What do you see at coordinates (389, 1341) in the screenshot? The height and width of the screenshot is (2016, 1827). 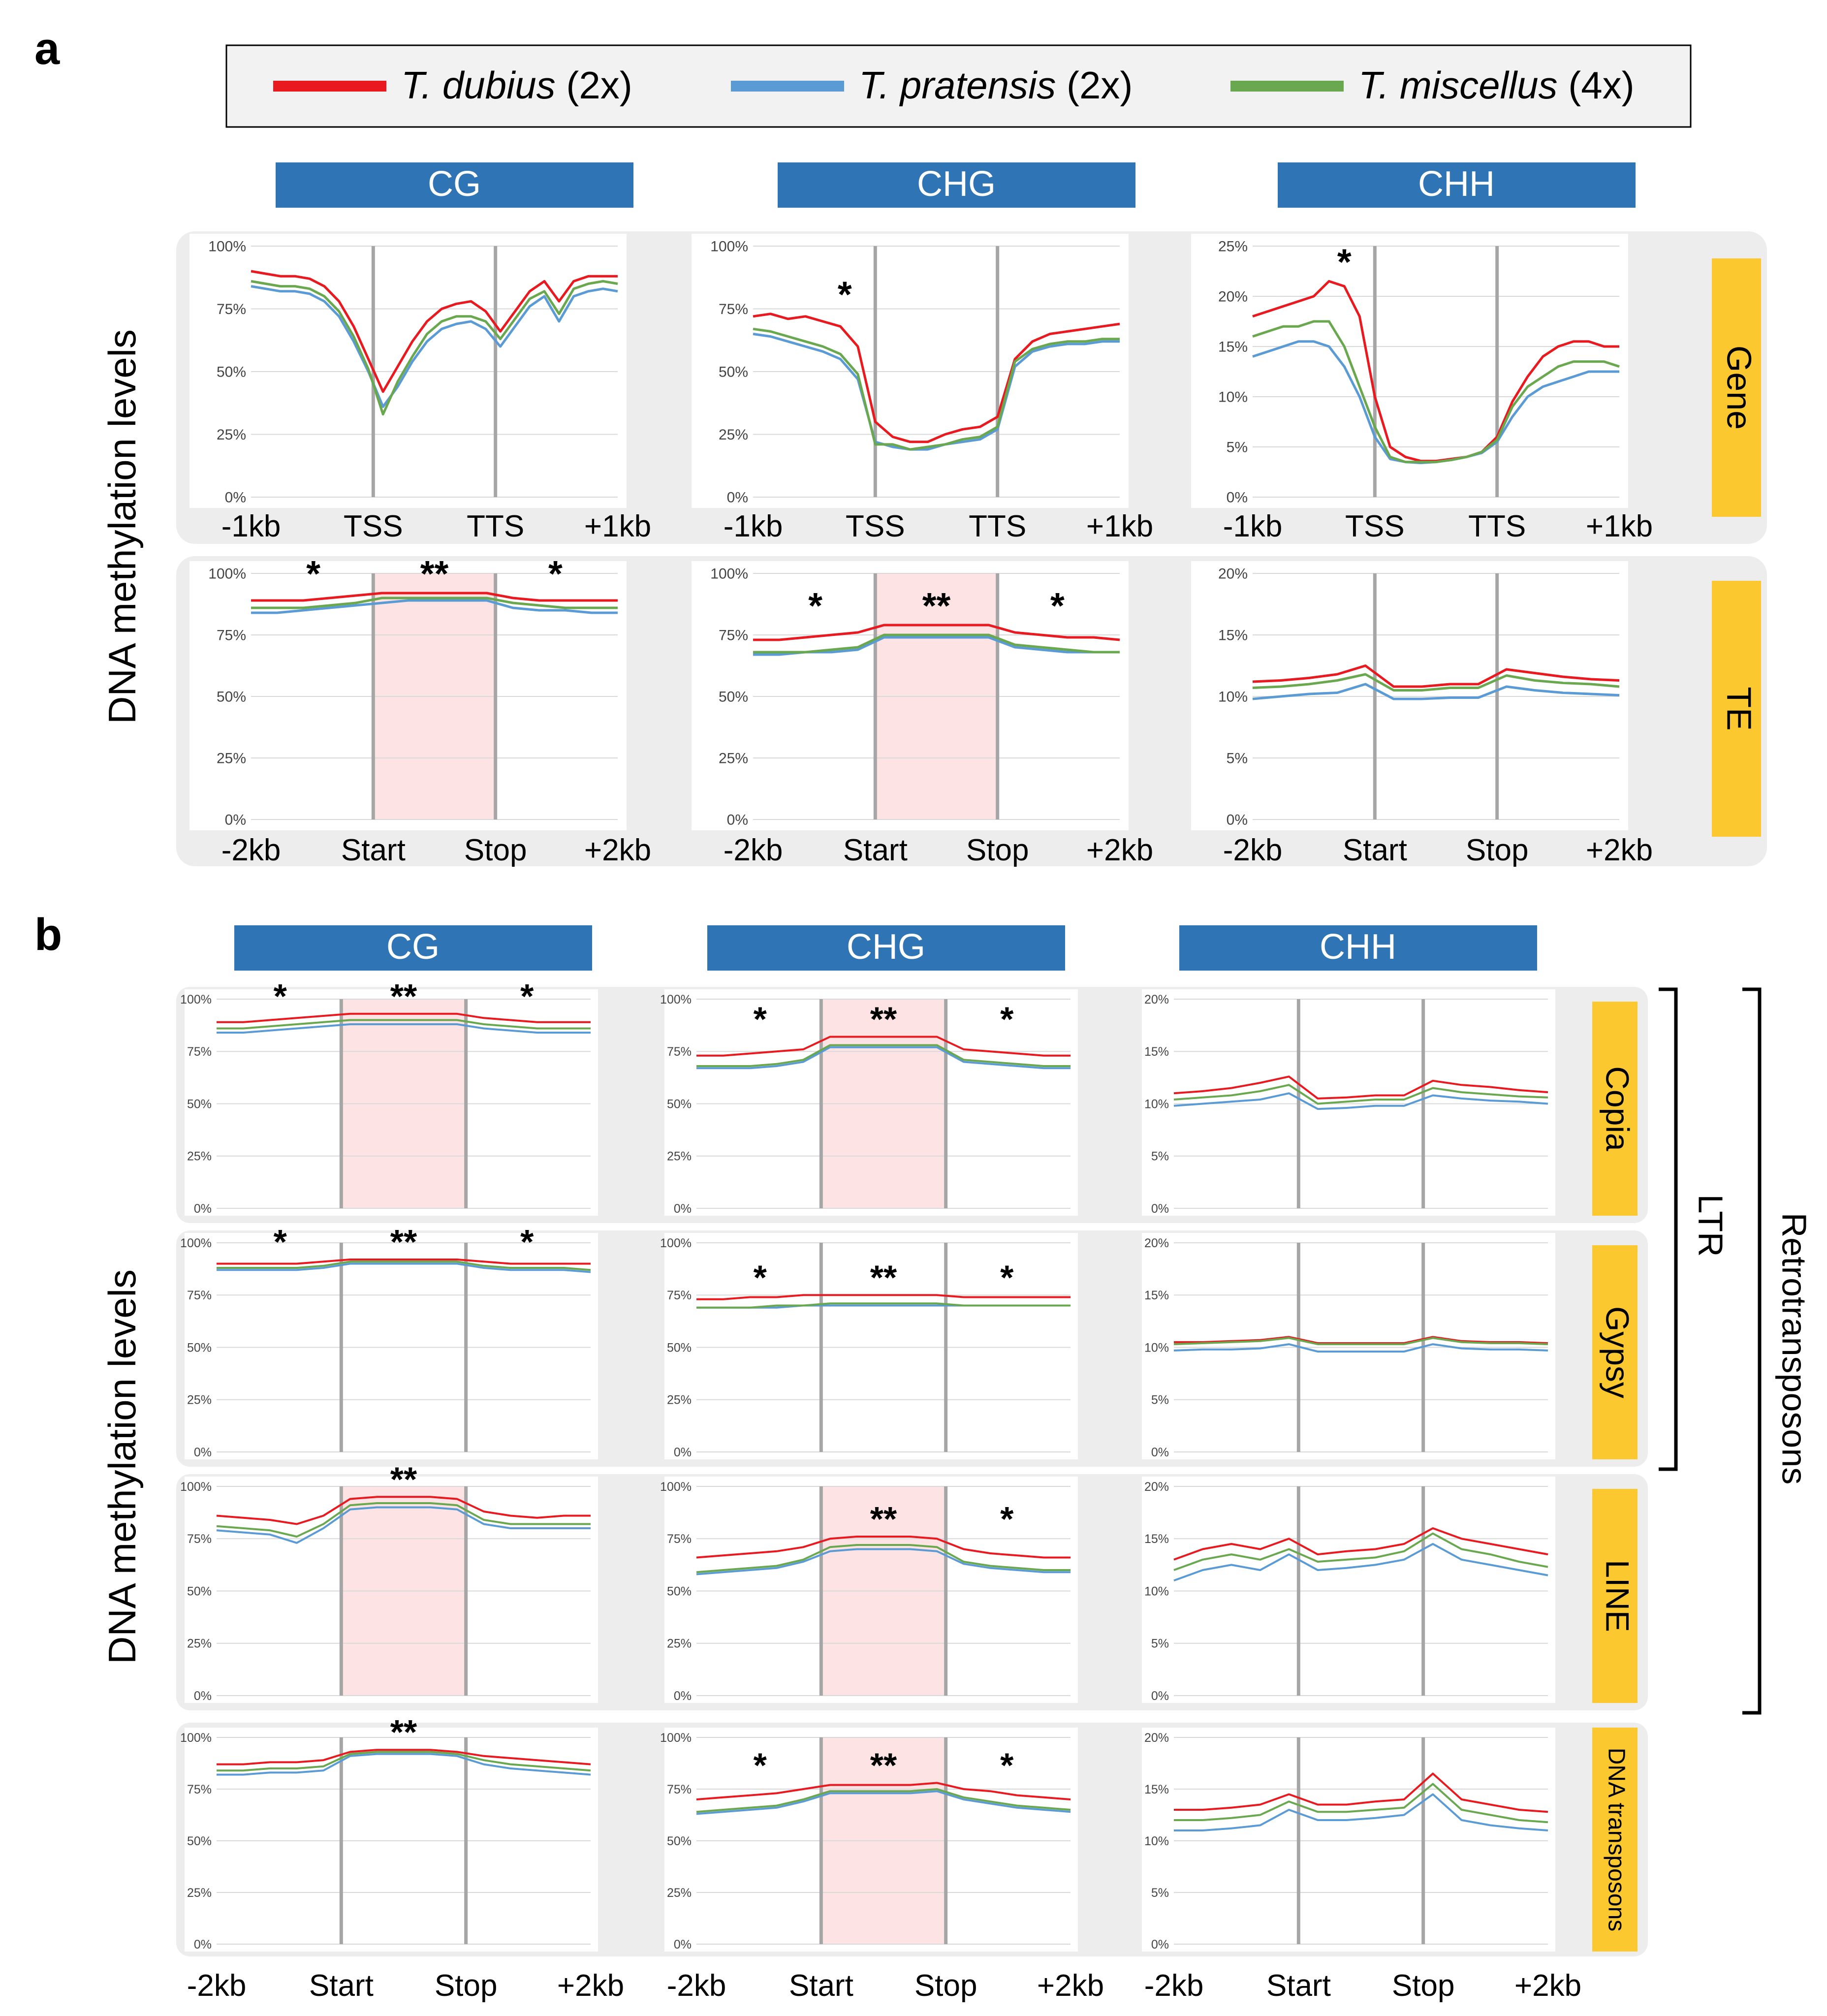 I see `chart-b-gypsy-cg: 0%25%50%75%100% * ** *` at bounding box center [389, 1341].